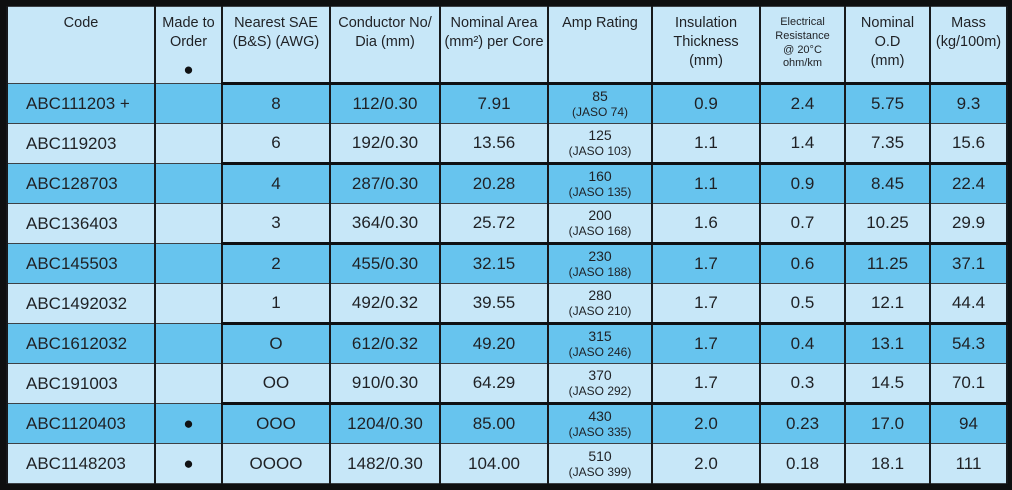 The width and height of the screenshot is (1012, 490). Describe the element at coordinates (968, 143) in the screenshot. I see `cell-mass: 15.6` at that location.